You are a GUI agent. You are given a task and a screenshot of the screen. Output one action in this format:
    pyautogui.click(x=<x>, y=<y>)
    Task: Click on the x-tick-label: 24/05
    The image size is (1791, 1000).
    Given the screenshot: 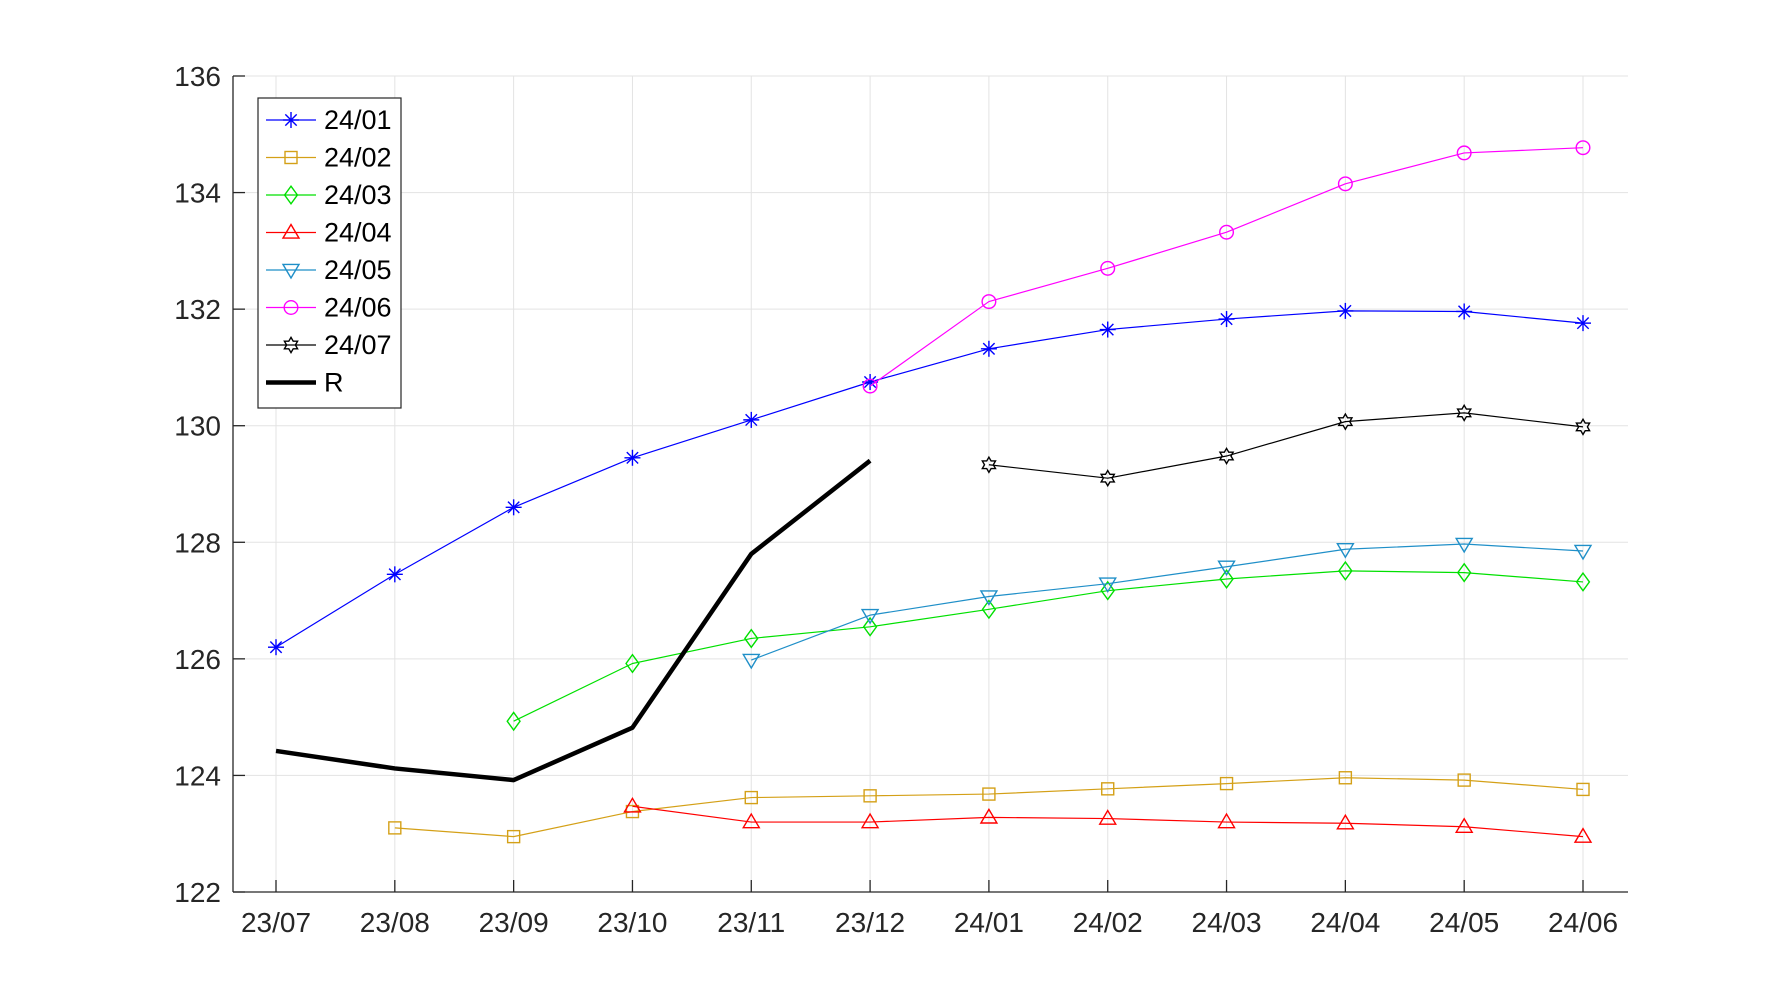 What is the action you would take?
    pyautogui.click(x=1464, y=922)
    